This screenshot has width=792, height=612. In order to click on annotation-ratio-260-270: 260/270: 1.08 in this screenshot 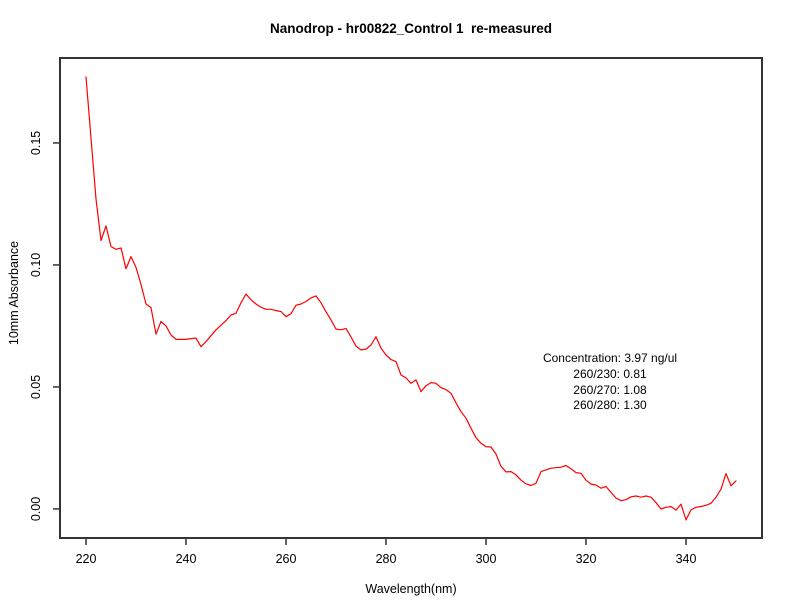, I will do `click(610, 389)`.